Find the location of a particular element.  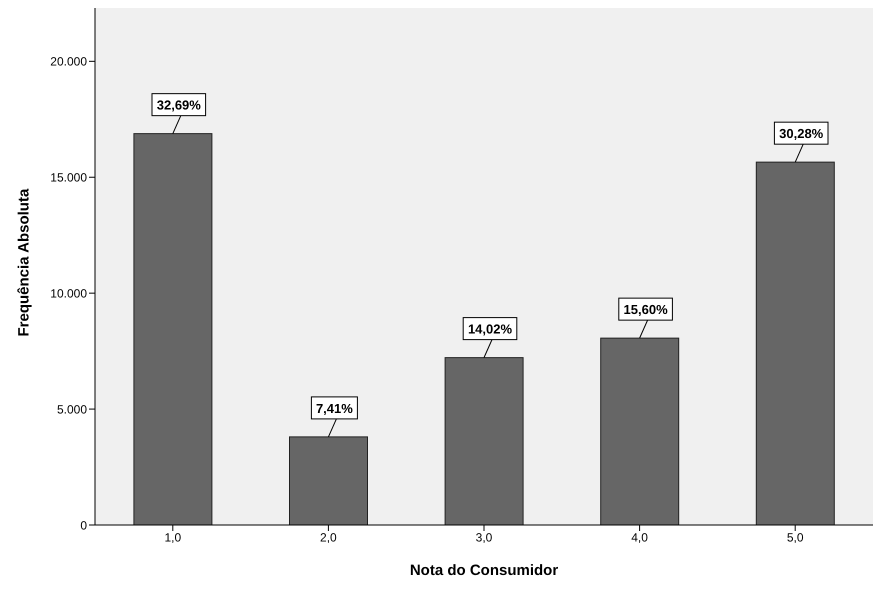

x-tick-label: 3,0 is located at coordinates (484, 537).